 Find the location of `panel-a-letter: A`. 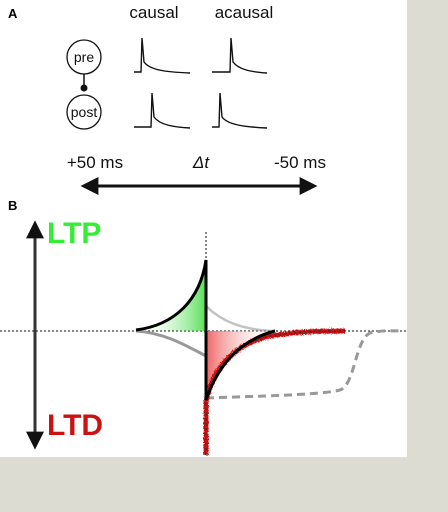

panel-a-letter: A is located at coordinates (13, 13).